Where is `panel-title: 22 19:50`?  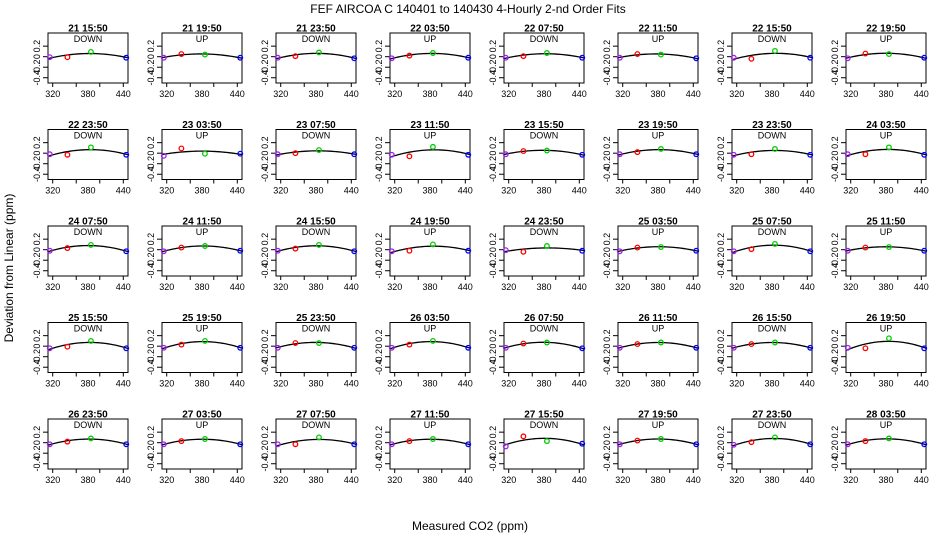
panel-title: 22 19:50 is located at coordinates (886, 29).